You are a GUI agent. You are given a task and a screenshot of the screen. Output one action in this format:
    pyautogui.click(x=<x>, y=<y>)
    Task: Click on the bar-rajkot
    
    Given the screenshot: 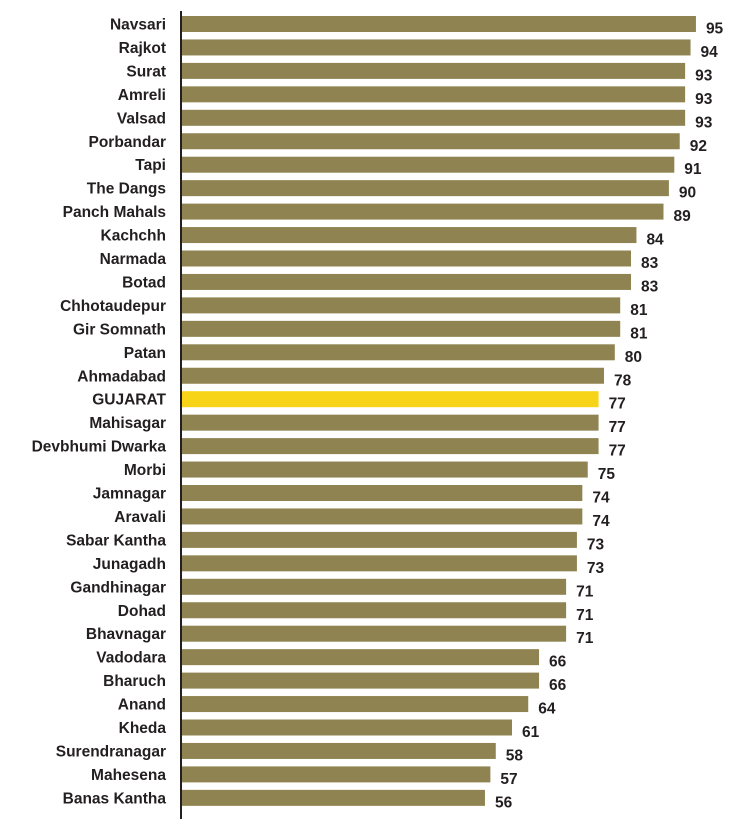 What is the action you would take?
    pyautogui.click(x=436, y=47)
    